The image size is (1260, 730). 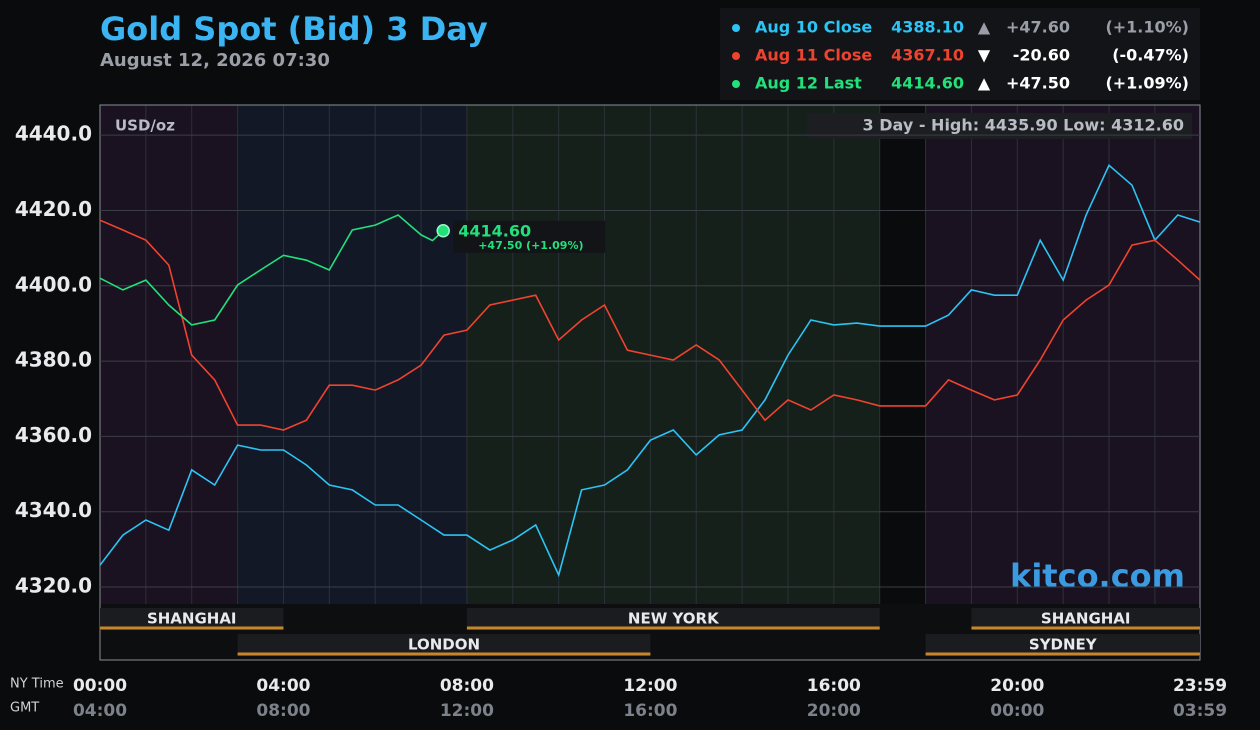 I want to click on x2-tick-label: 08:00, so click(x=283, y=711).